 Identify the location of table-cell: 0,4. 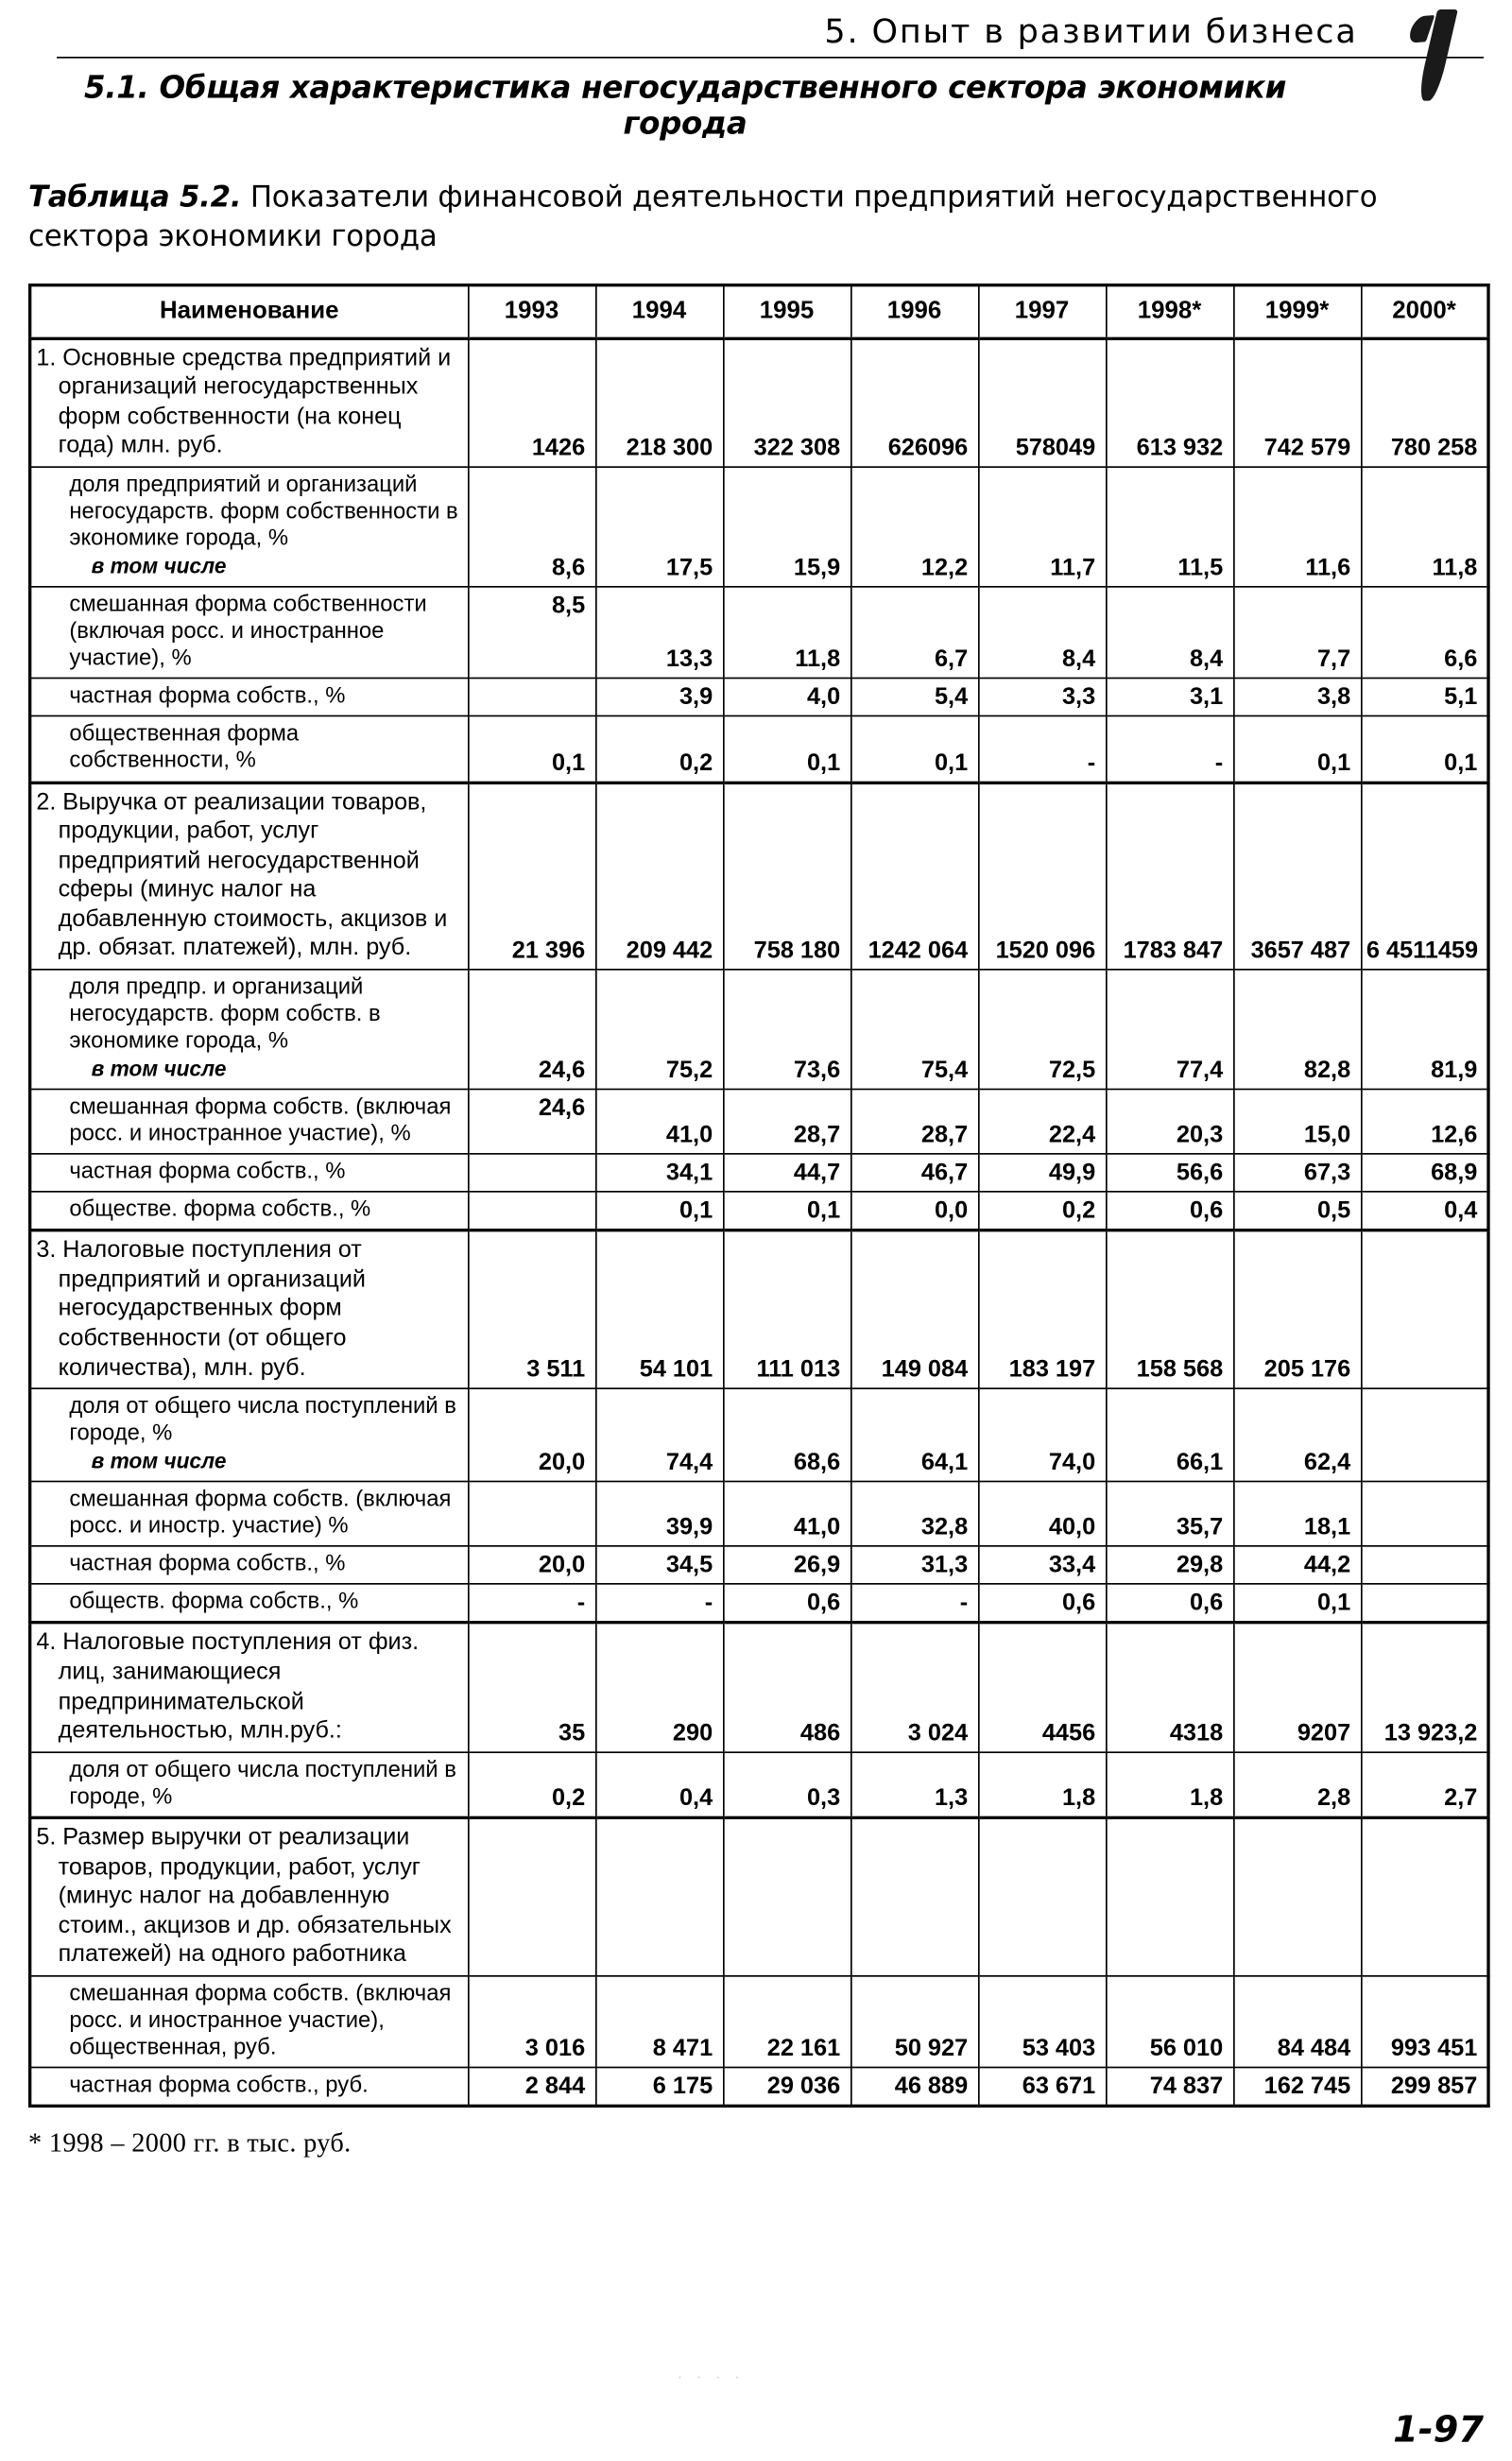
(659, 1784).